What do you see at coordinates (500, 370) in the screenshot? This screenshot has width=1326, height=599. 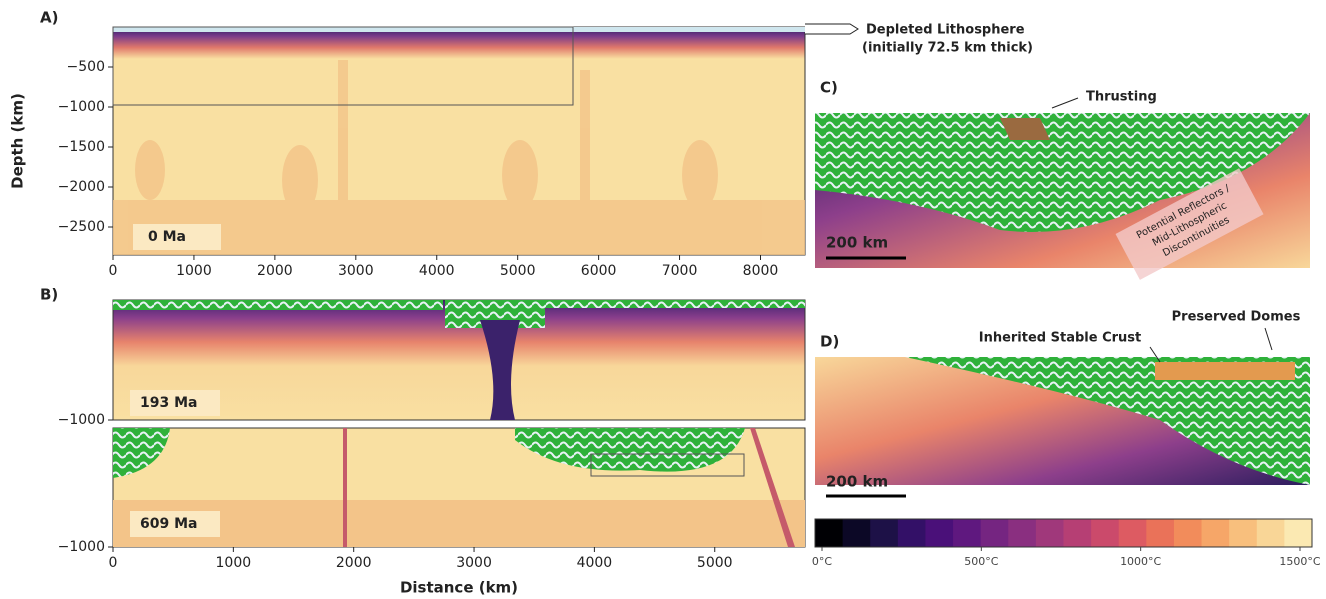 I see `downwelling` at bounding box center [500, 370].